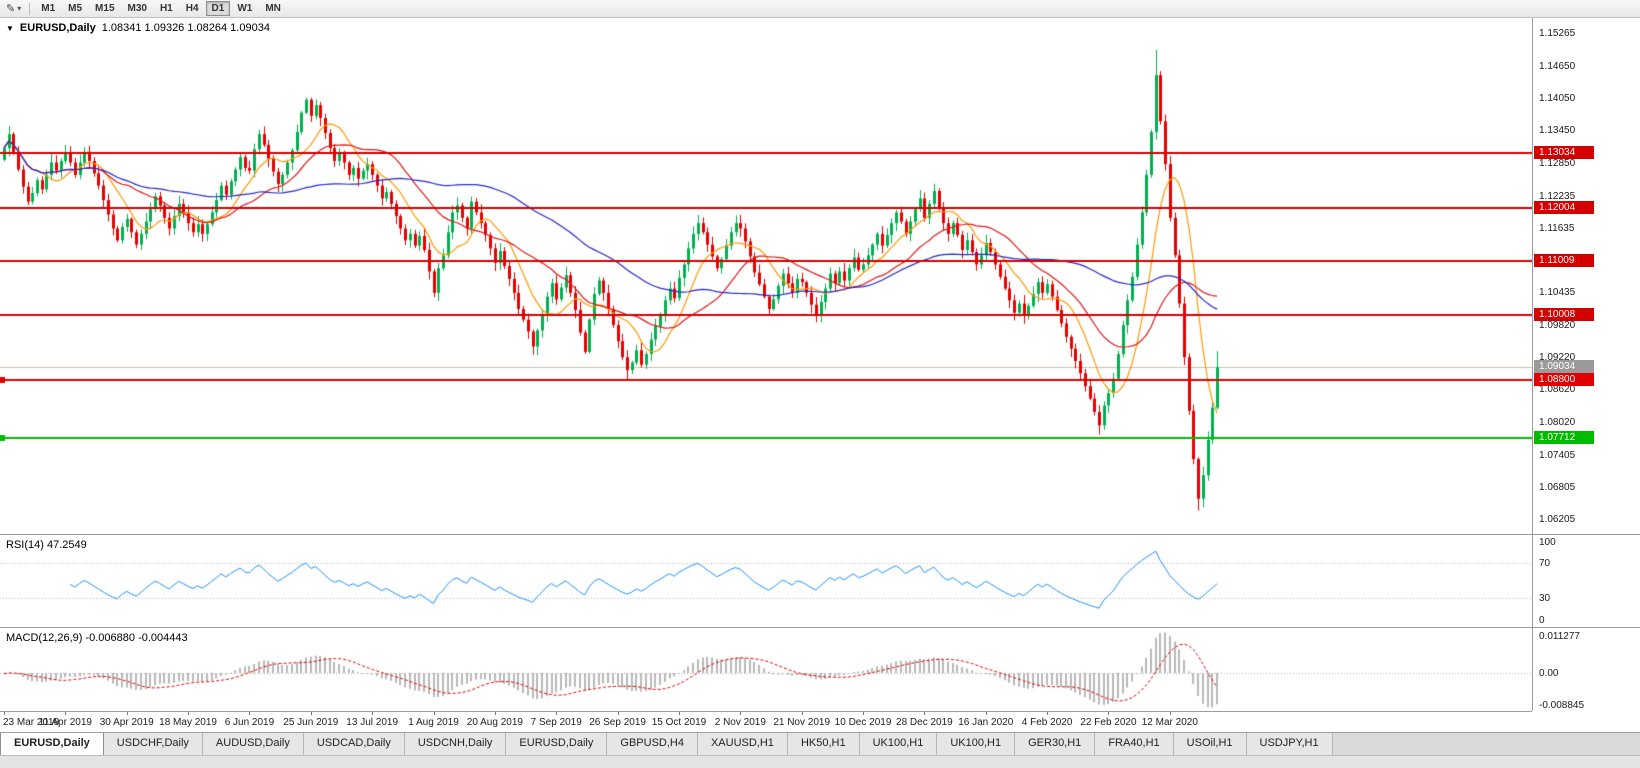  Describe the element at coordinates (679, 722) in the screenshot. I see `time-axis-label: 15 Oct 2019` at that location.